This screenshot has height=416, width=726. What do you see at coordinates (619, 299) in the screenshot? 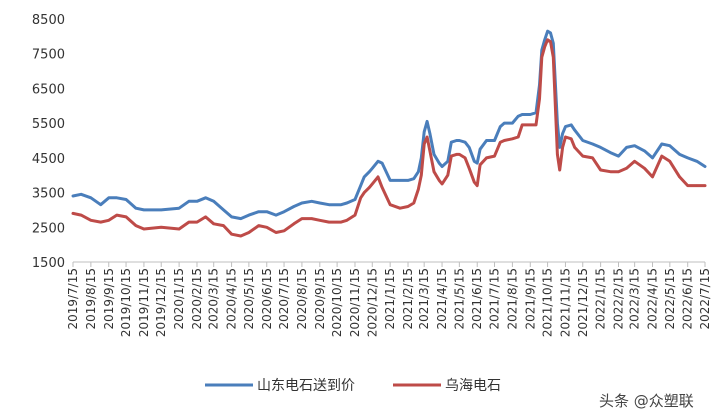
I see `x-tick-label-31: 2022/2/15` at bounding box center [619, 299].